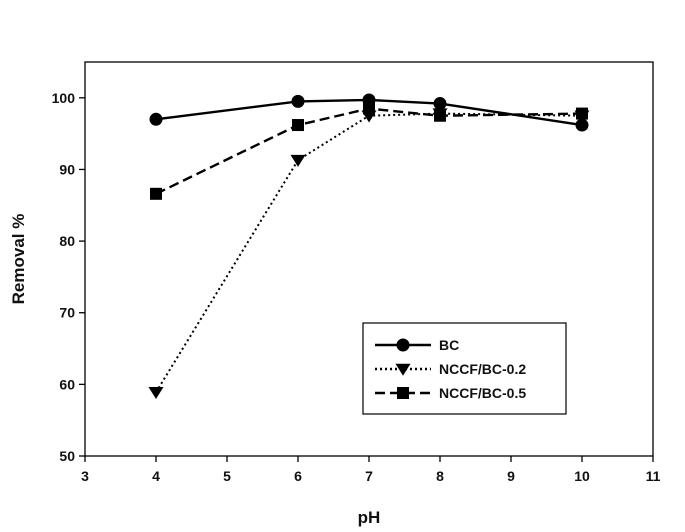 Image resolution: width=685 pixels, height=532 pixels. I want to click on x-tick-label: 6, so click(298, 476).